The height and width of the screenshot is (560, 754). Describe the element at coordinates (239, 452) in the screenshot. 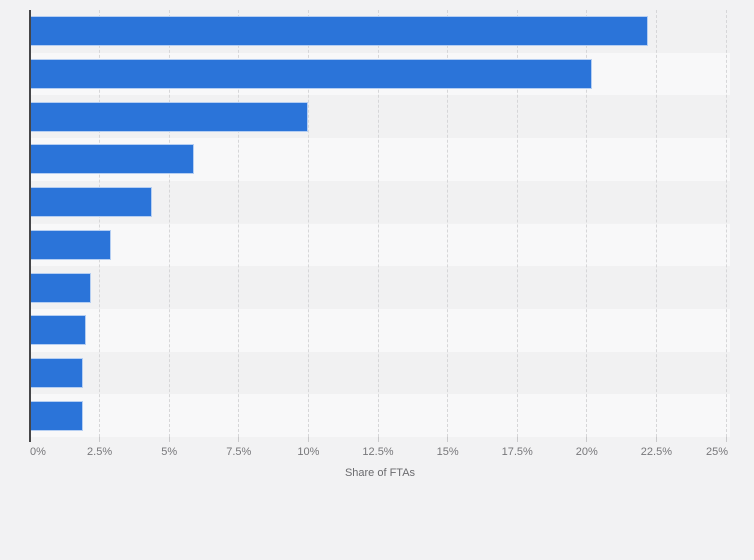

I see `x-tick-label: 7.5%` at that location.